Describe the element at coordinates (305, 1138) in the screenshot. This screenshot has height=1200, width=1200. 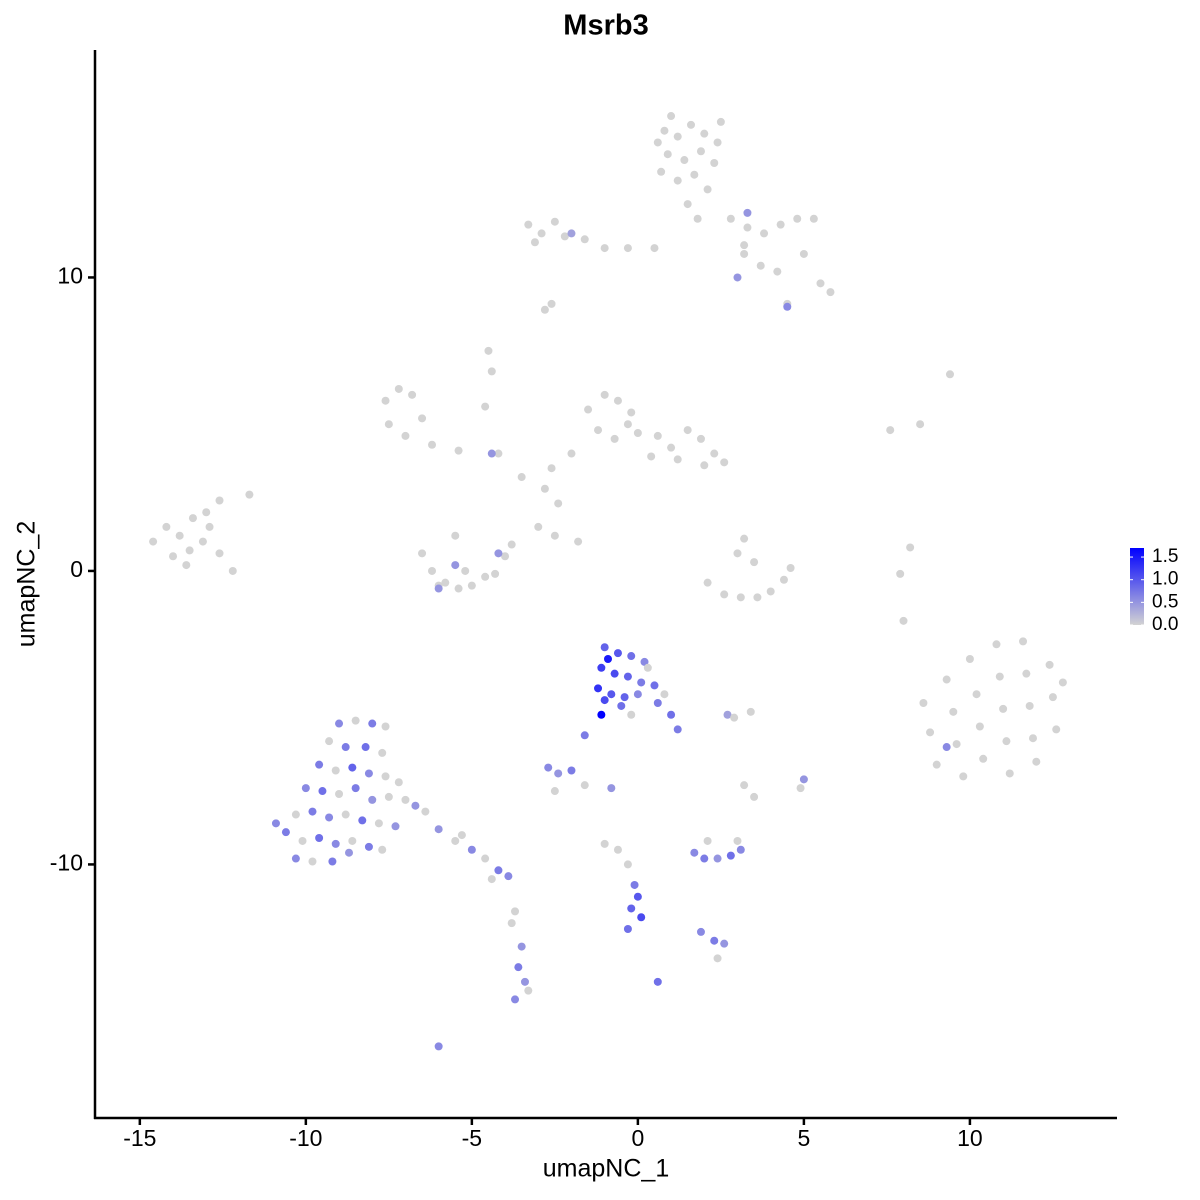
I see `x-tick-label: -10` at that location.